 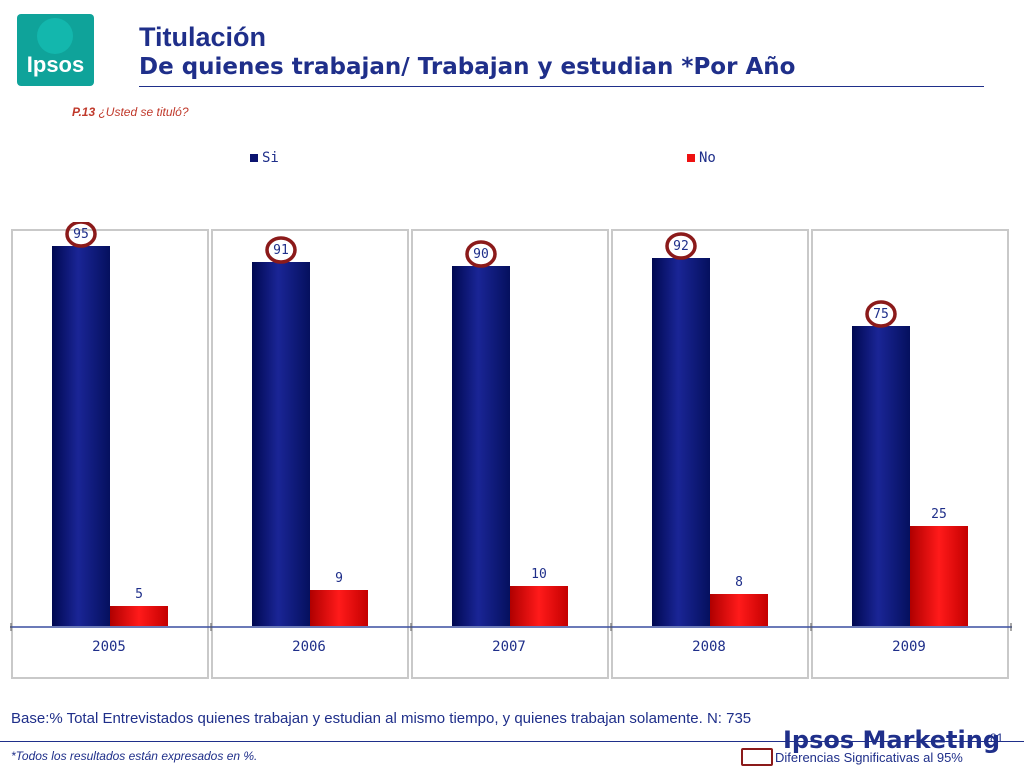 What do you see at coordinates (203, 37) in the screenshot?
I see `page-title: Titulación` at bounding box center [203, 37].